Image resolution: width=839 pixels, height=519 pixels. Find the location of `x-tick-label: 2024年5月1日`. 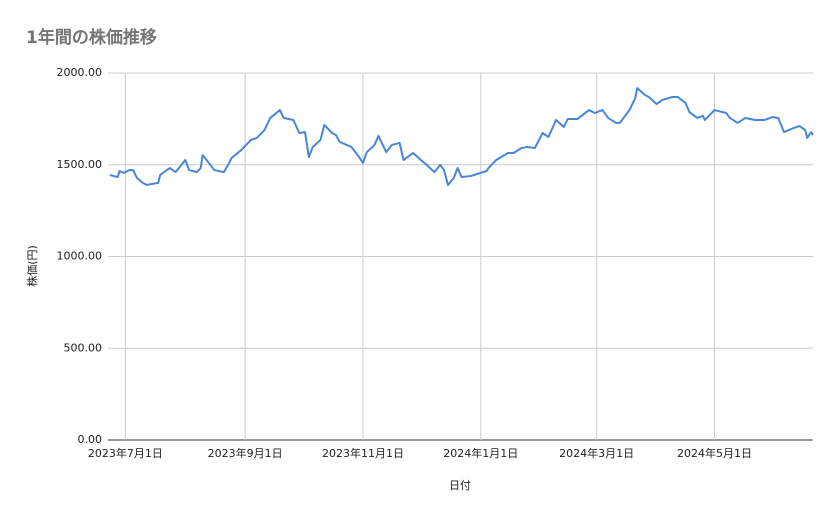

x-tick-label: 2024年5月1日 is located at coordinates (714, 453).